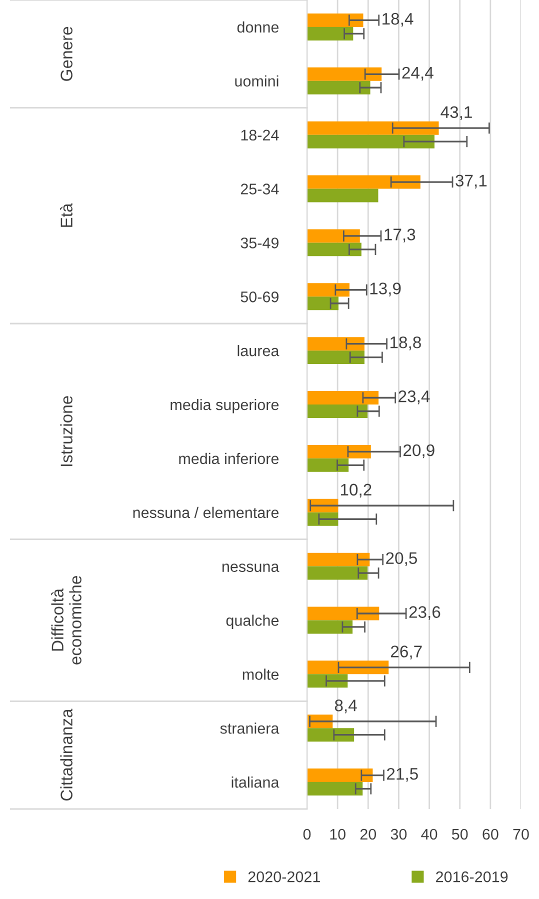 The image size is (539, 899). I want to click on x-tick-label: 50, so click(460, 834).